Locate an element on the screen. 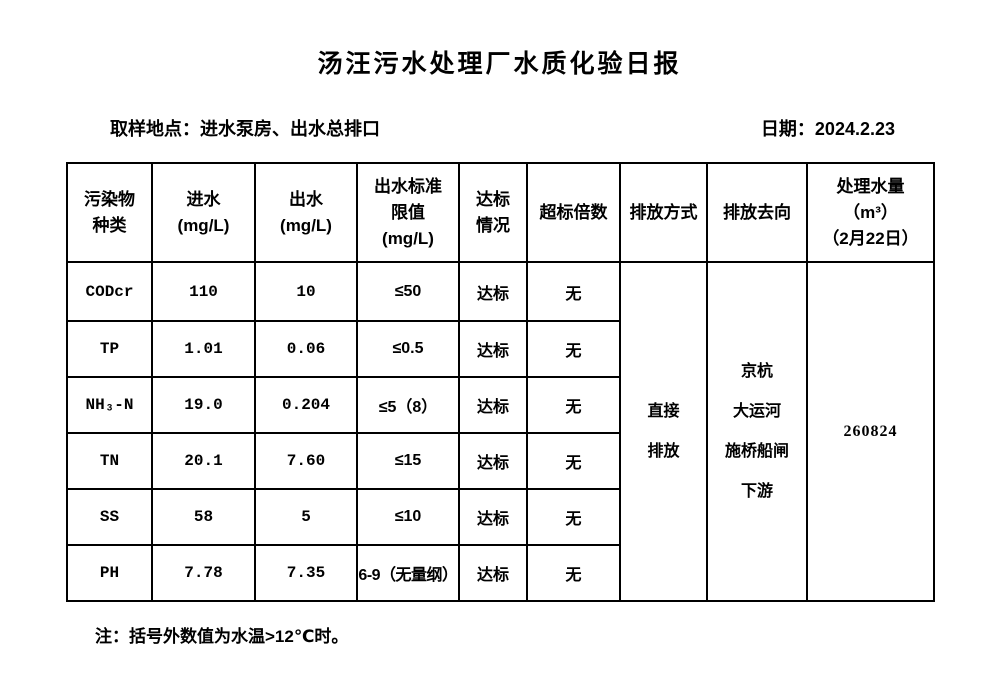 The height and width of the screenshot is (679, 999). sampling-location-label: 取样地点：进水泵房、出水总排口 is located at coordinates (245, 129).